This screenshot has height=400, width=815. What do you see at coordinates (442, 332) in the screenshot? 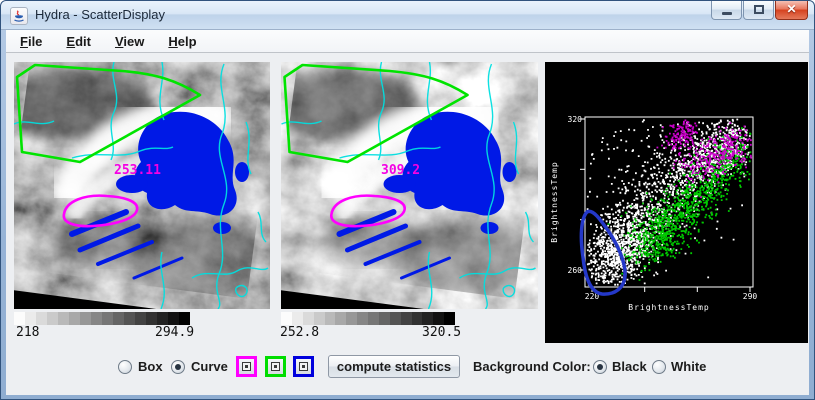
I see `middle-colorbar-max: 320.5` at bounding box center [442, 332].